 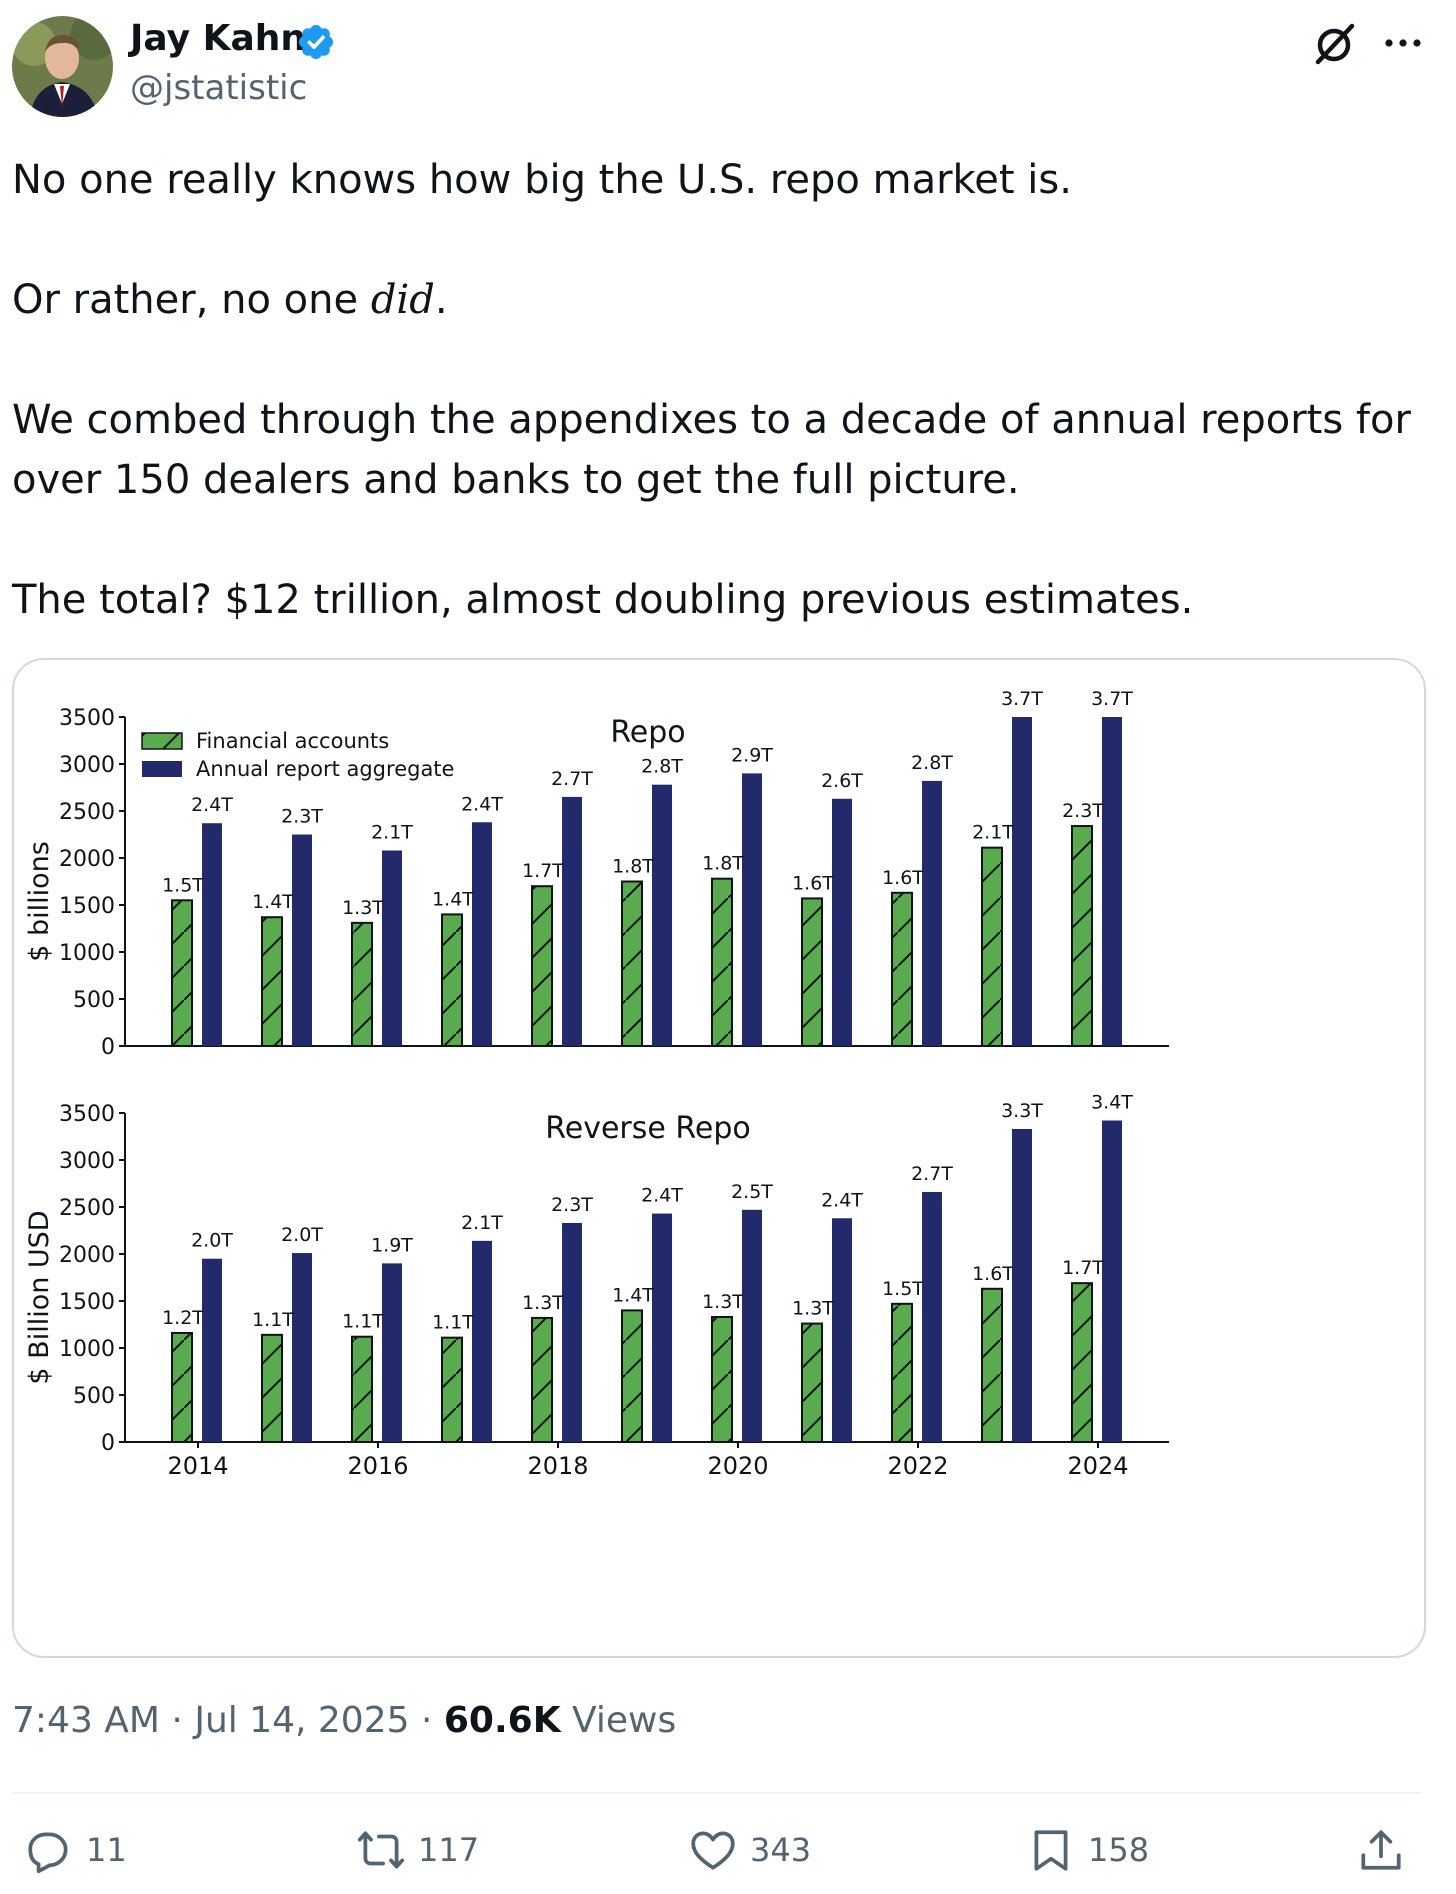 I want to click on tweet-text-span: ., so click(x=441, y=300).